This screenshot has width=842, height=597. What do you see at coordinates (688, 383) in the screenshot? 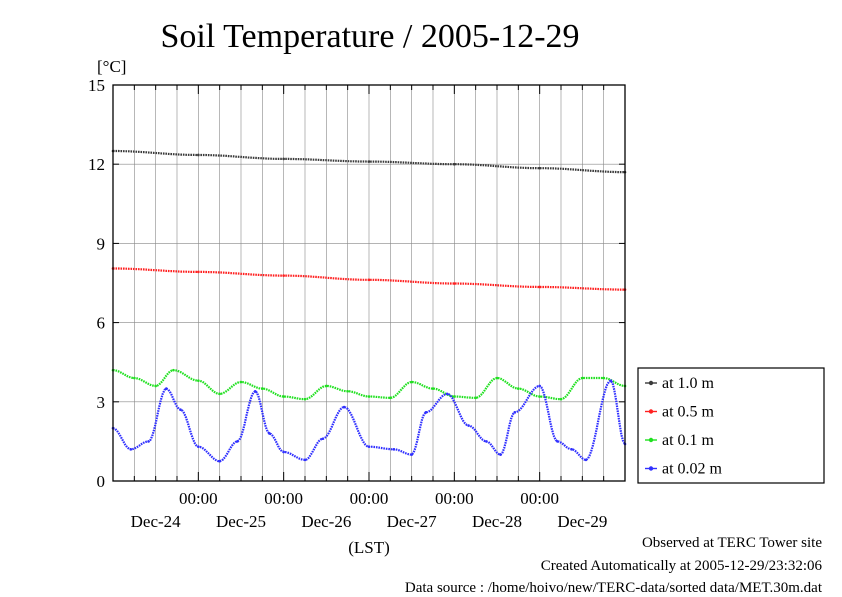
I see `legend-label: at 1.0 m` at bounding box center [688, 383].